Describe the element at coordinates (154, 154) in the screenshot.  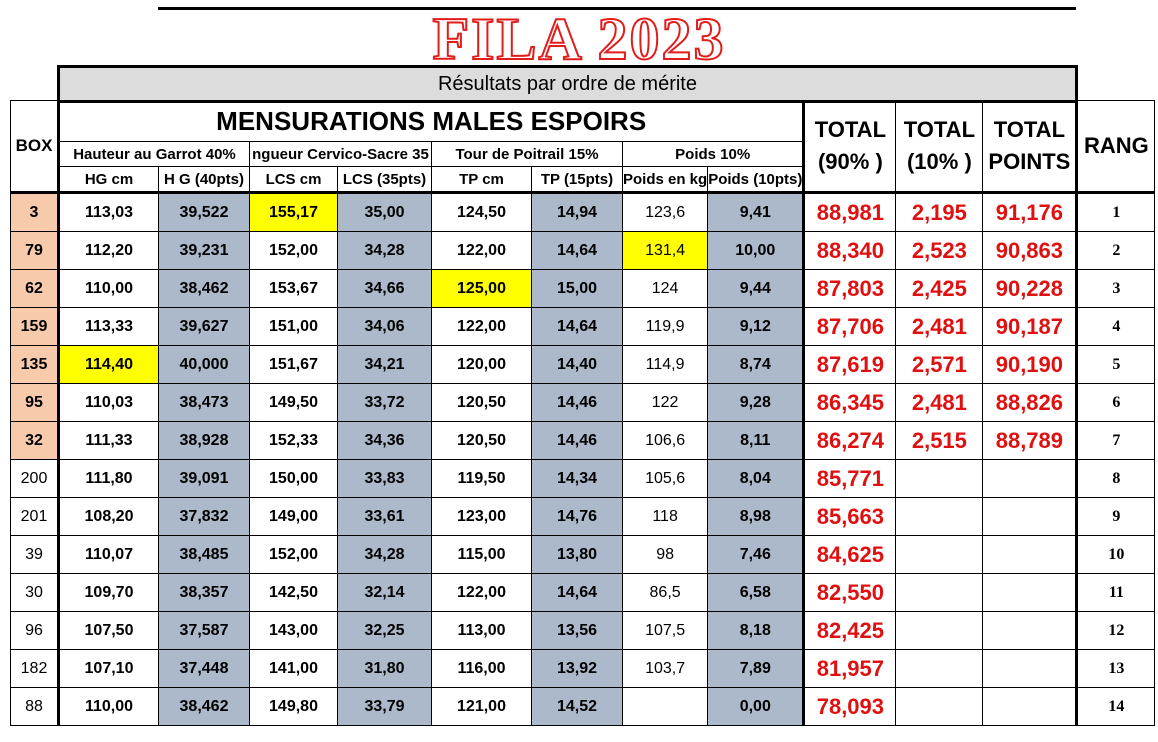
I see `group-hauteur-garrot: Hauteur au Garrot 40%` at that location.